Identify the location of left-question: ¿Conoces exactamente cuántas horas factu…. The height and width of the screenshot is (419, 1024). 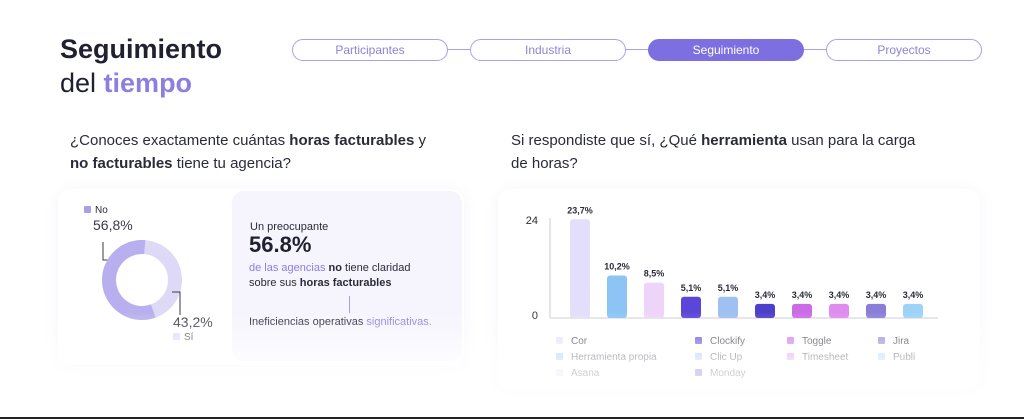
(270, 152).